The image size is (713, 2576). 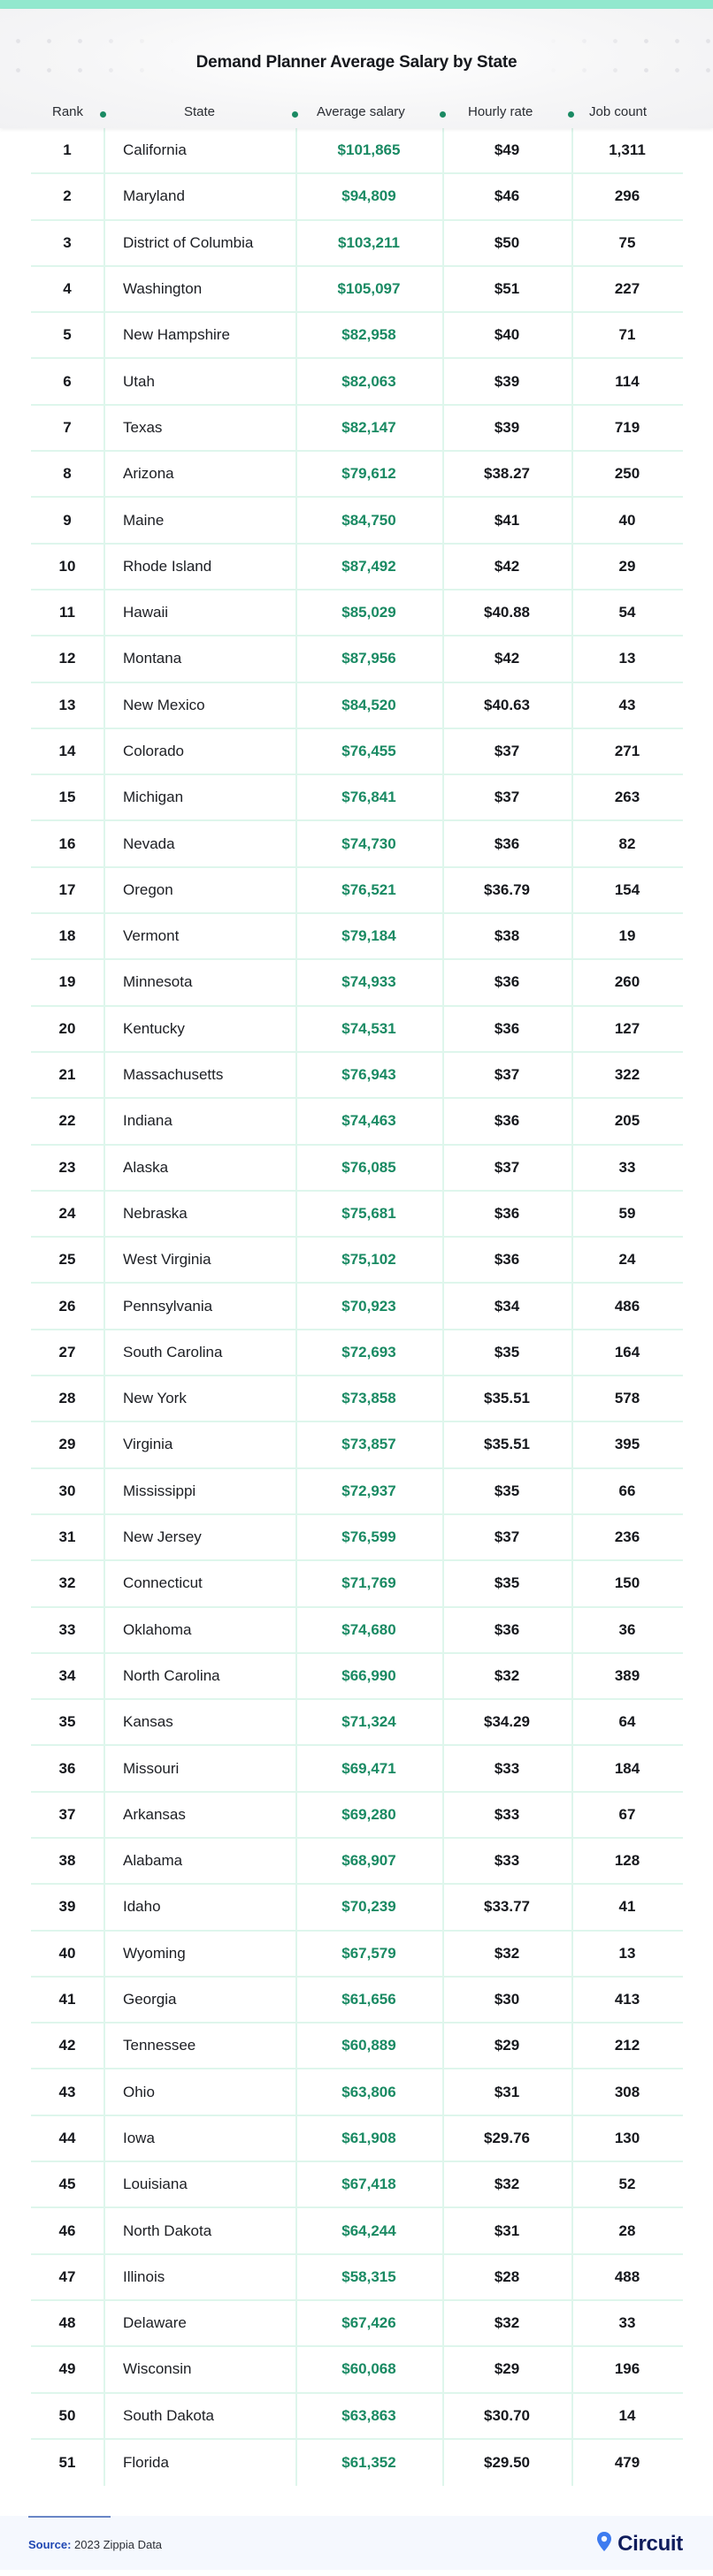 I want to click on hourly-rate-cell: $30, so click(x=507, y=1999).